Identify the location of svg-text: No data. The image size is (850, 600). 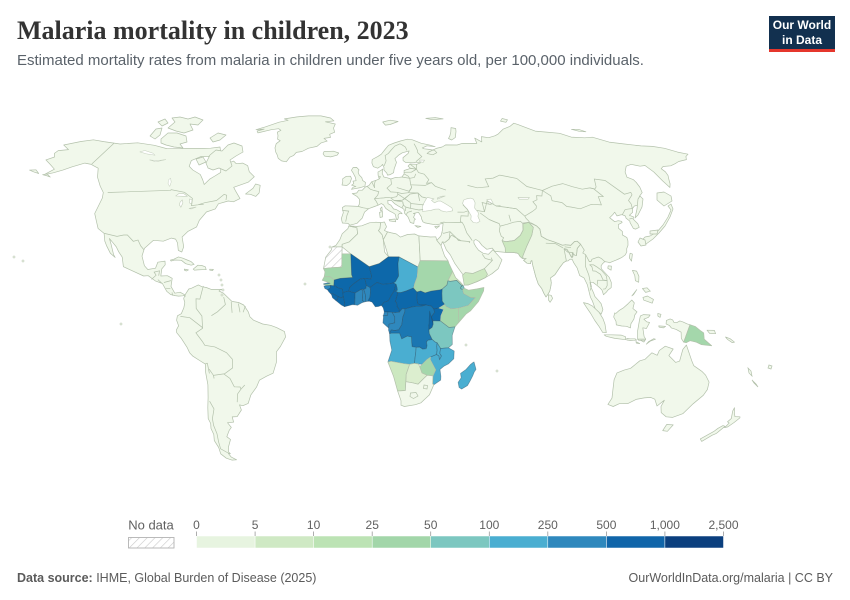
(151, 525).